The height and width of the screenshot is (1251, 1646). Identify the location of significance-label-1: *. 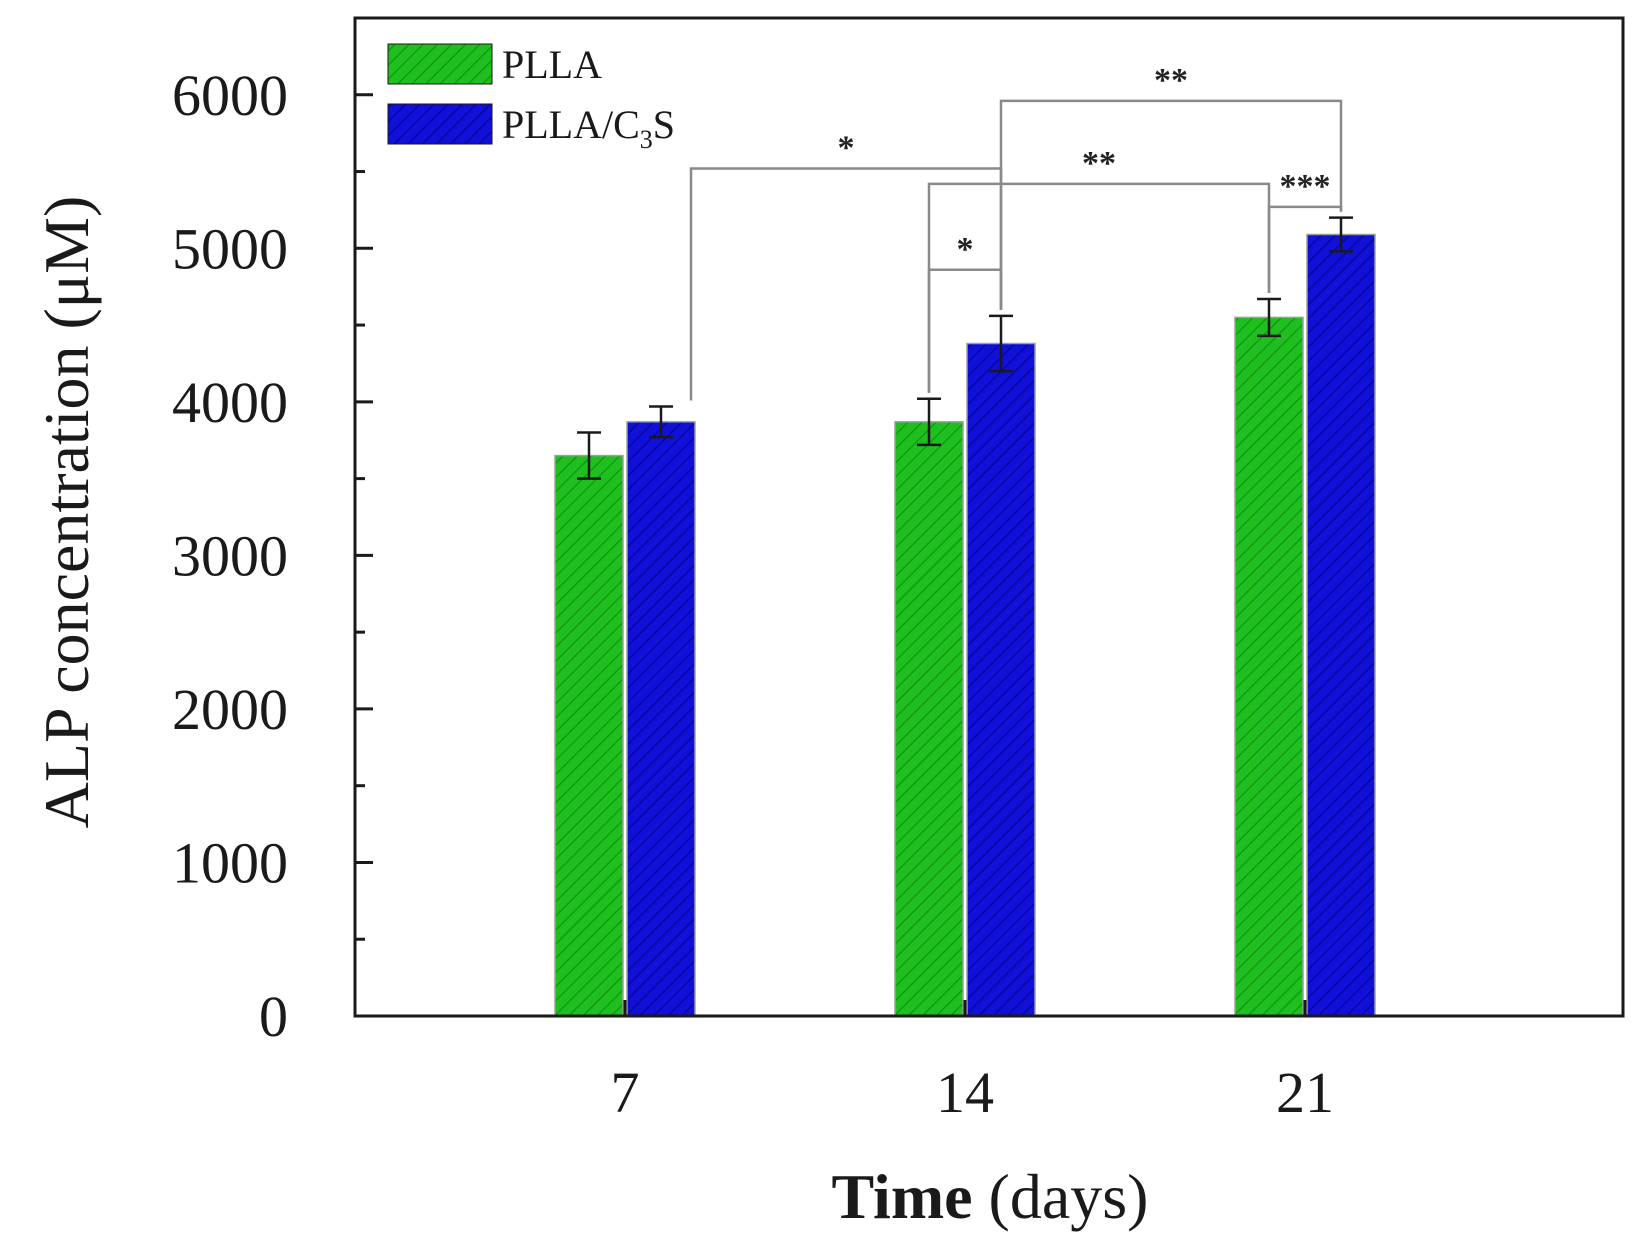
(846, 147).